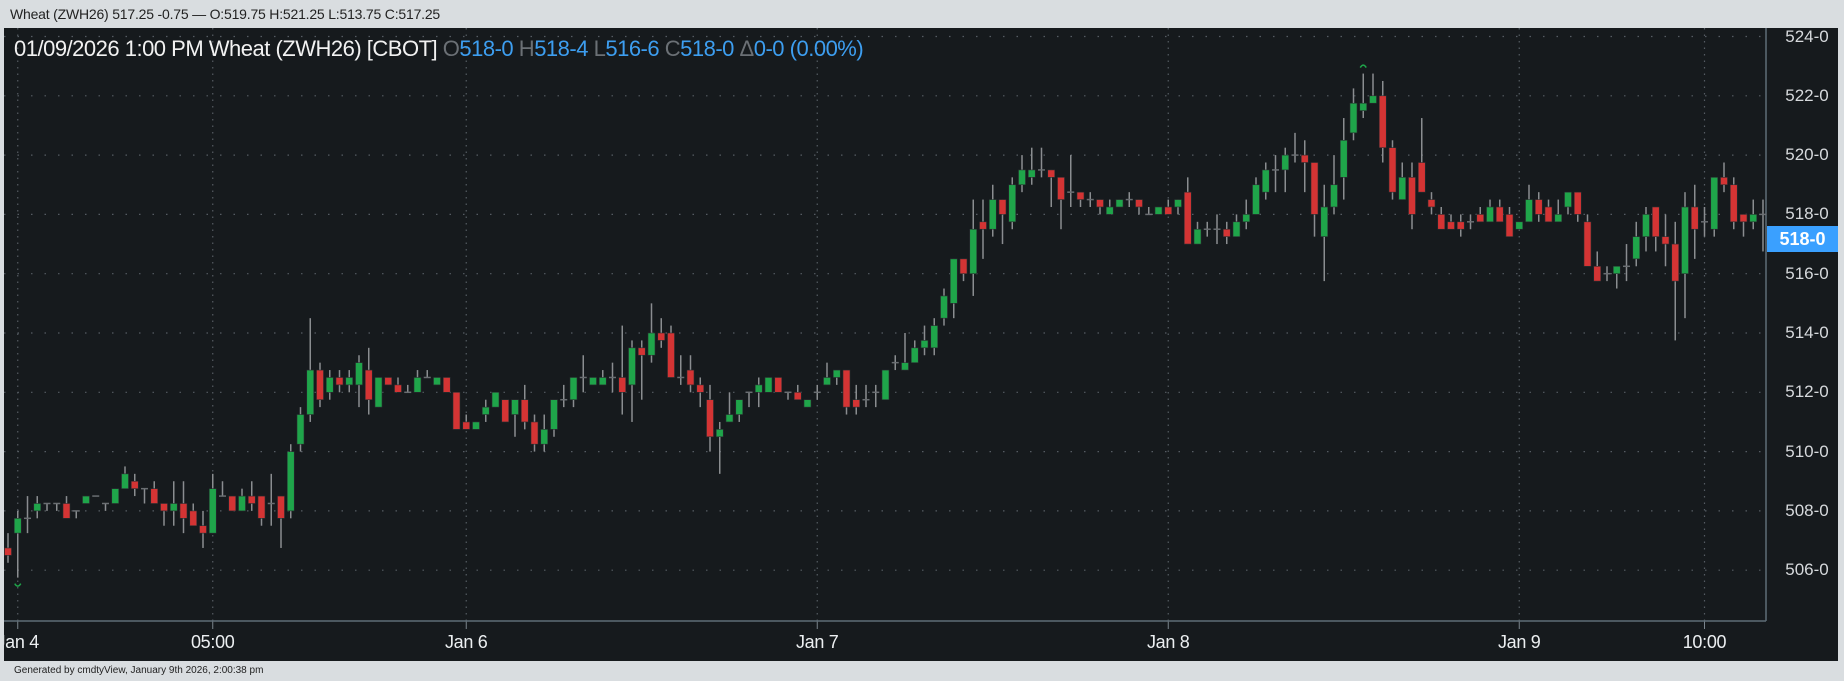  What do you see at coordinates (1807, 155) in the screenshot?
I see `price-tick-label: 520-0` at bounding box center [1807, 155].